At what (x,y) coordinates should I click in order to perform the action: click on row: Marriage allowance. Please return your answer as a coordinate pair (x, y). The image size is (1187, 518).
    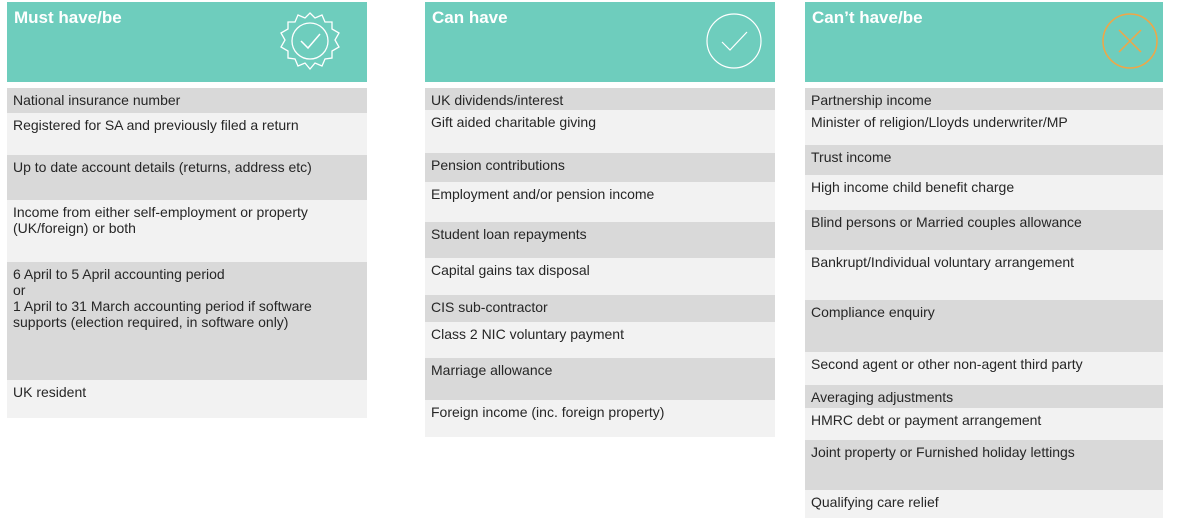
    Looking at the image, I should click on (600, 379).